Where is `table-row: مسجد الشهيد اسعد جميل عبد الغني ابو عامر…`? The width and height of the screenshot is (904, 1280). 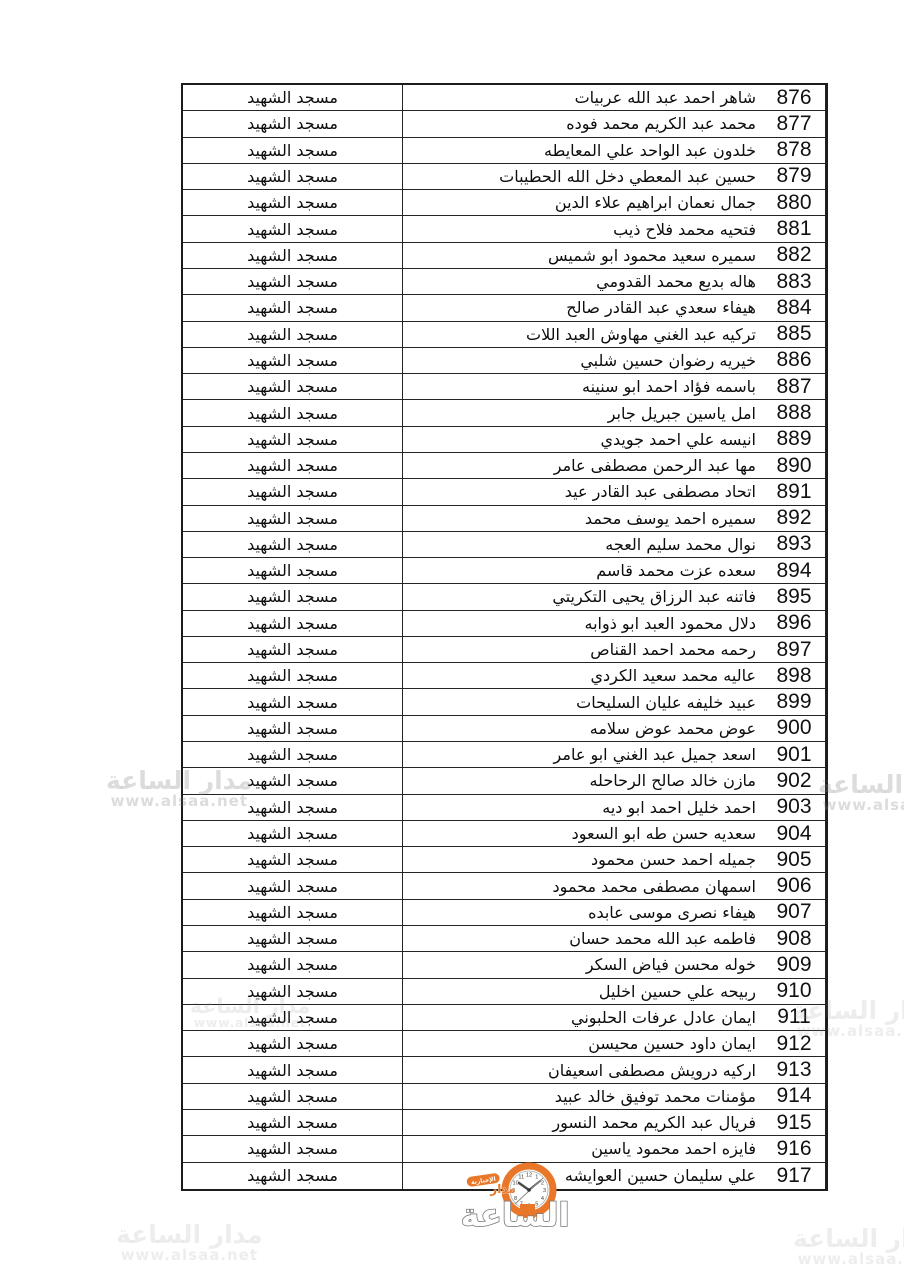 table-row: مسجد الشهيد اسعد جميل عبد الغني ابو عامر… is located at coordinates (504, 755).